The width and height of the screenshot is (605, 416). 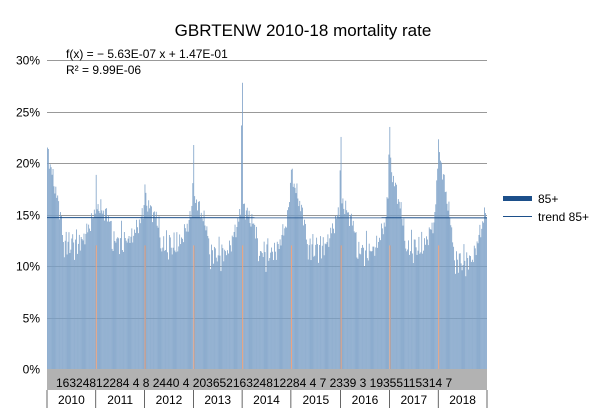 I want to click on chart-title: GBRTENW 2010-18 mortality rate, so click(x=303, y=30).